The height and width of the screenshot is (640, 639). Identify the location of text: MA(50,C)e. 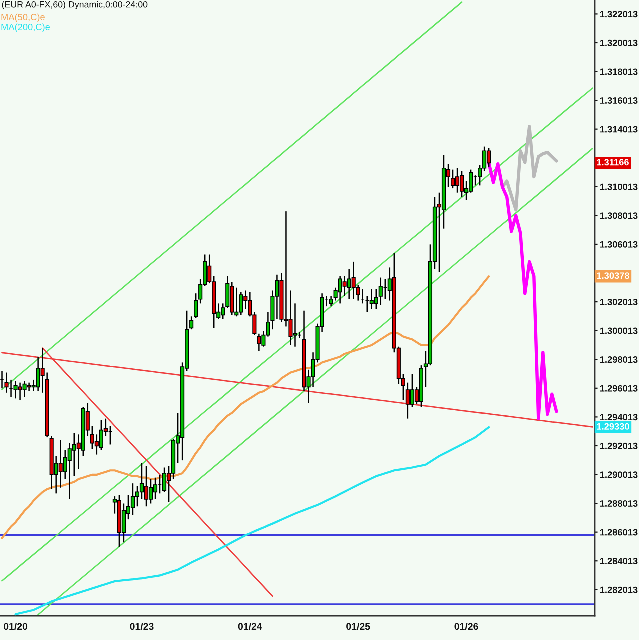
(23, 18).